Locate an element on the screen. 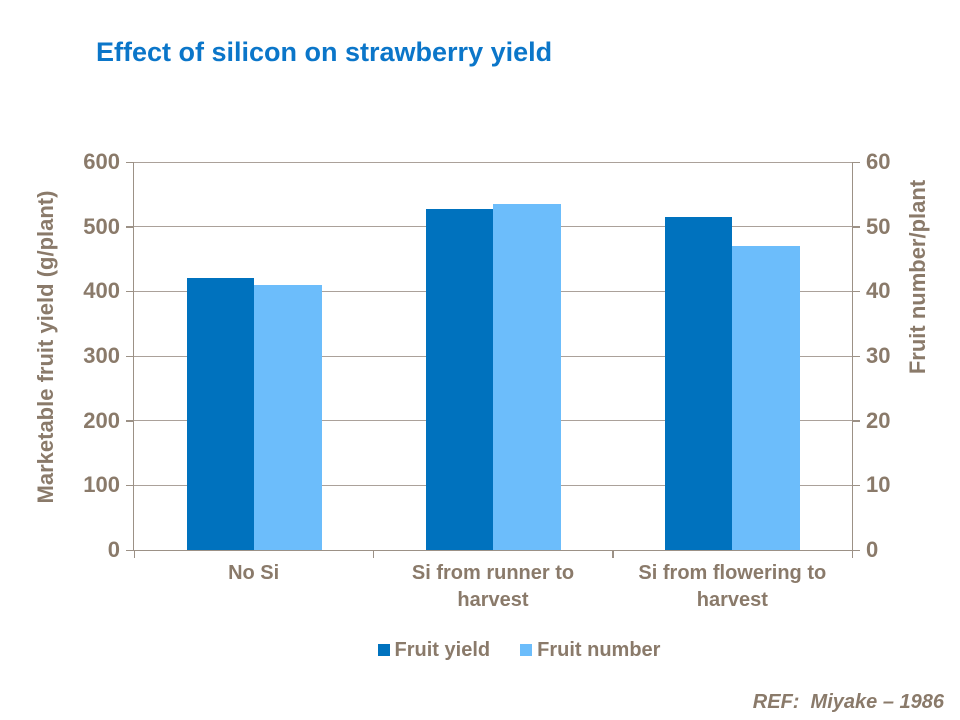 This screenshot has height=720, width=960. left-axis-tick-label: 0 is located at coordinates (113, 549).